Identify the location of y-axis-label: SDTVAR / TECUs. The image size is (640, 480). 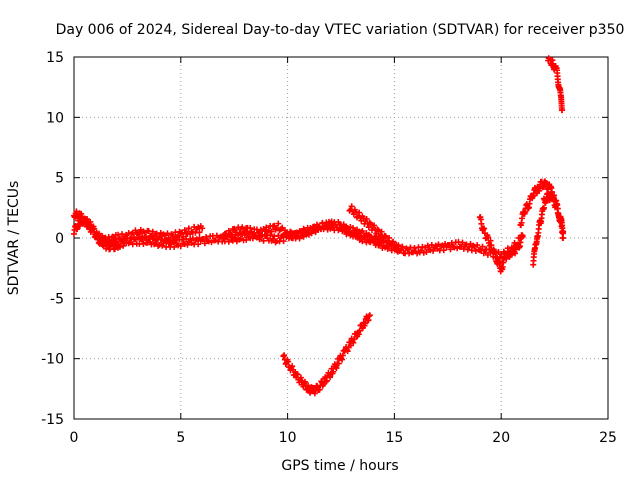
(14, 238).